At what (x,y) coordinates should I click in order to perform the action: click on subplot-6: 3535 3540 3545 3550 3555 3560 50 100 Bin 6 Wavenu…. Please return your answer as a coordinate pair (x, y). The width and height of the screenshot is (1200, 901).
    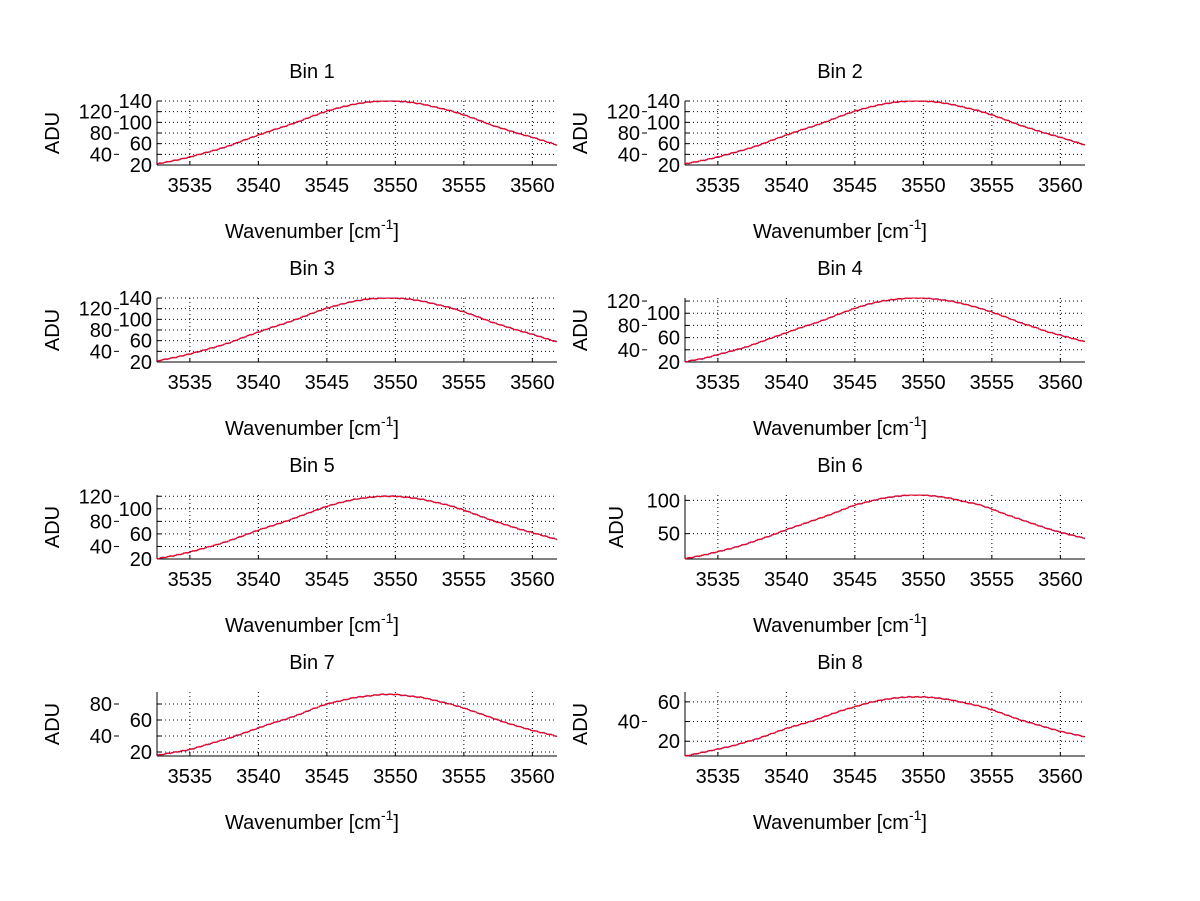
    Looking at the image, I should click on (846, 546).